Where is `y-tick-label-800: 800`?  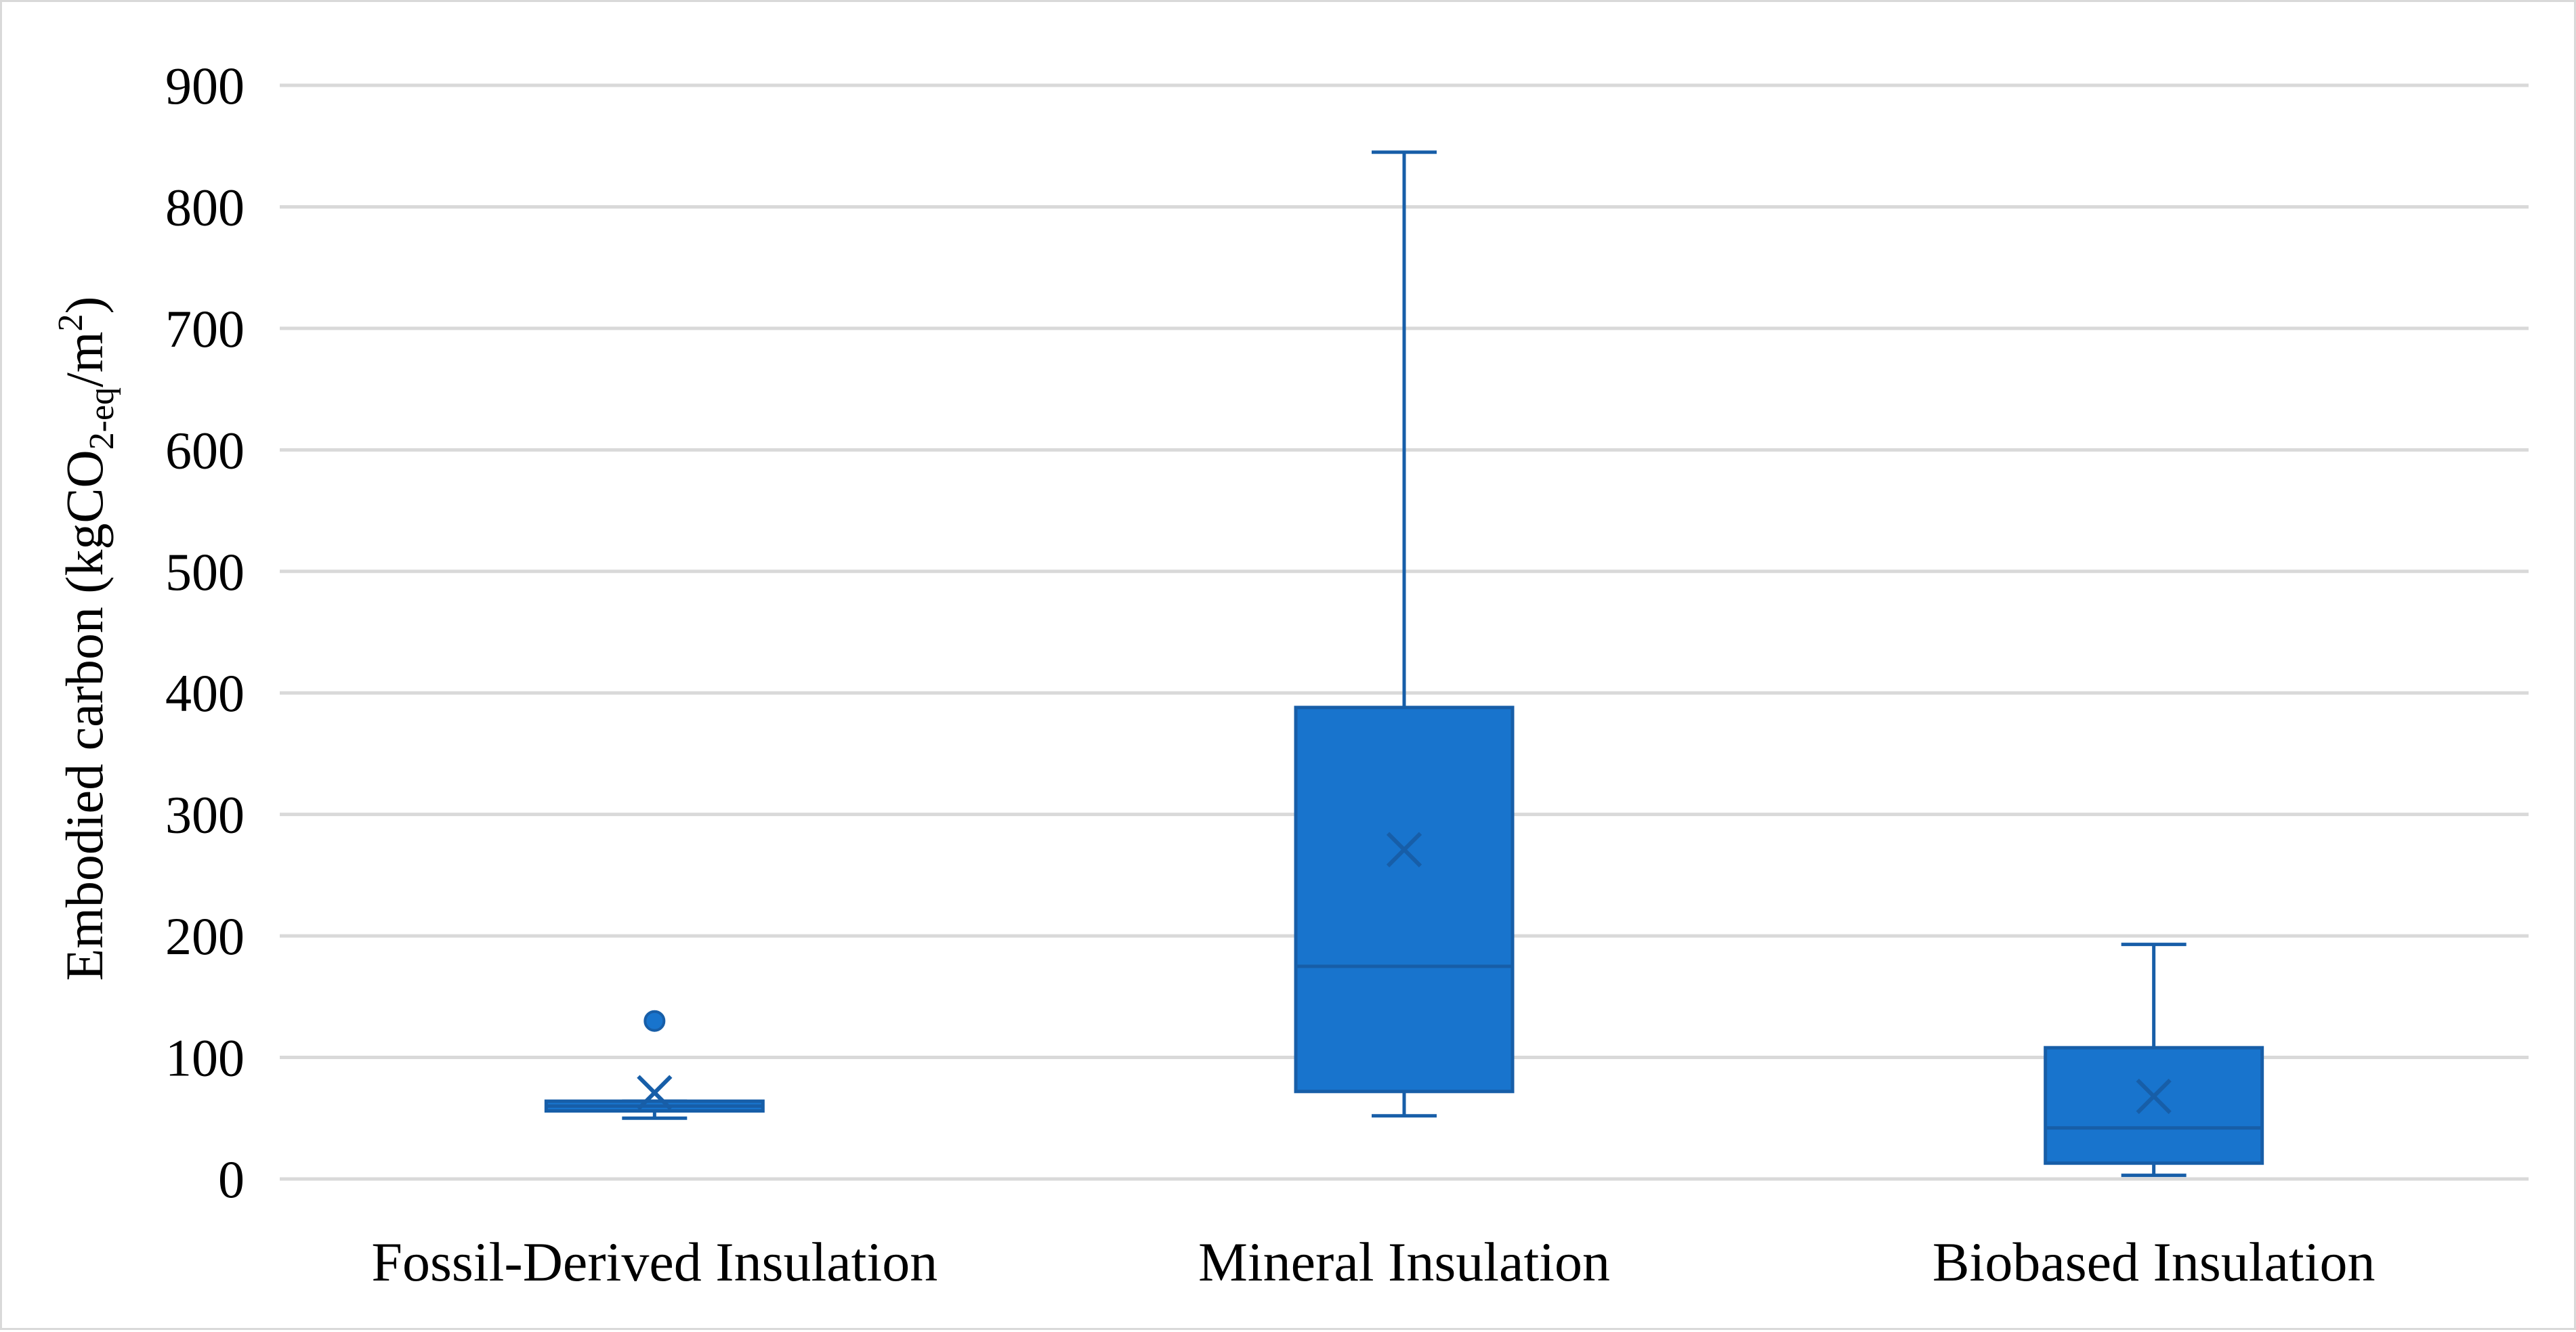
y-tick-label-800: 800 is located at coordinates (205, 206).